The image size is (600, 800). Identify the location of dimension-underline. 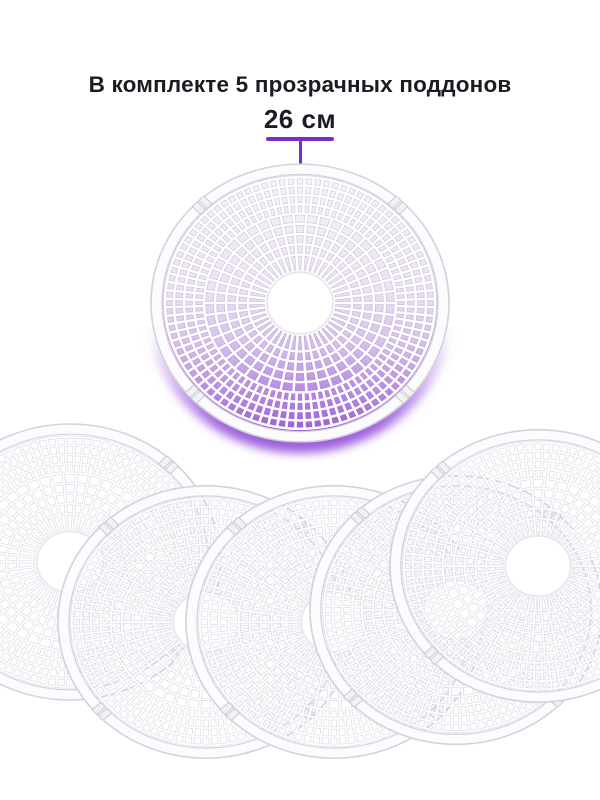
(300, 139).